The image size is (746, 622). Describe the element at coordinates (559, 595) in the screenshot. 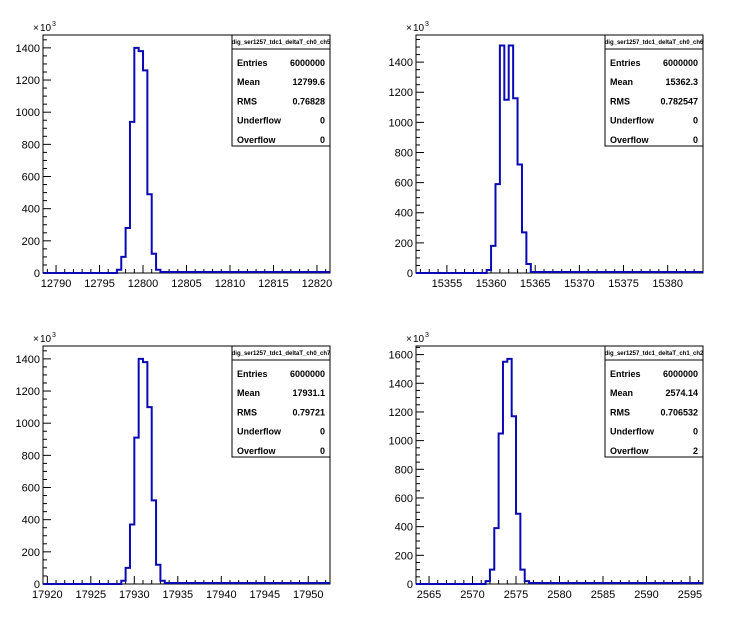

I see `x-tick-label: 2580` at that location.